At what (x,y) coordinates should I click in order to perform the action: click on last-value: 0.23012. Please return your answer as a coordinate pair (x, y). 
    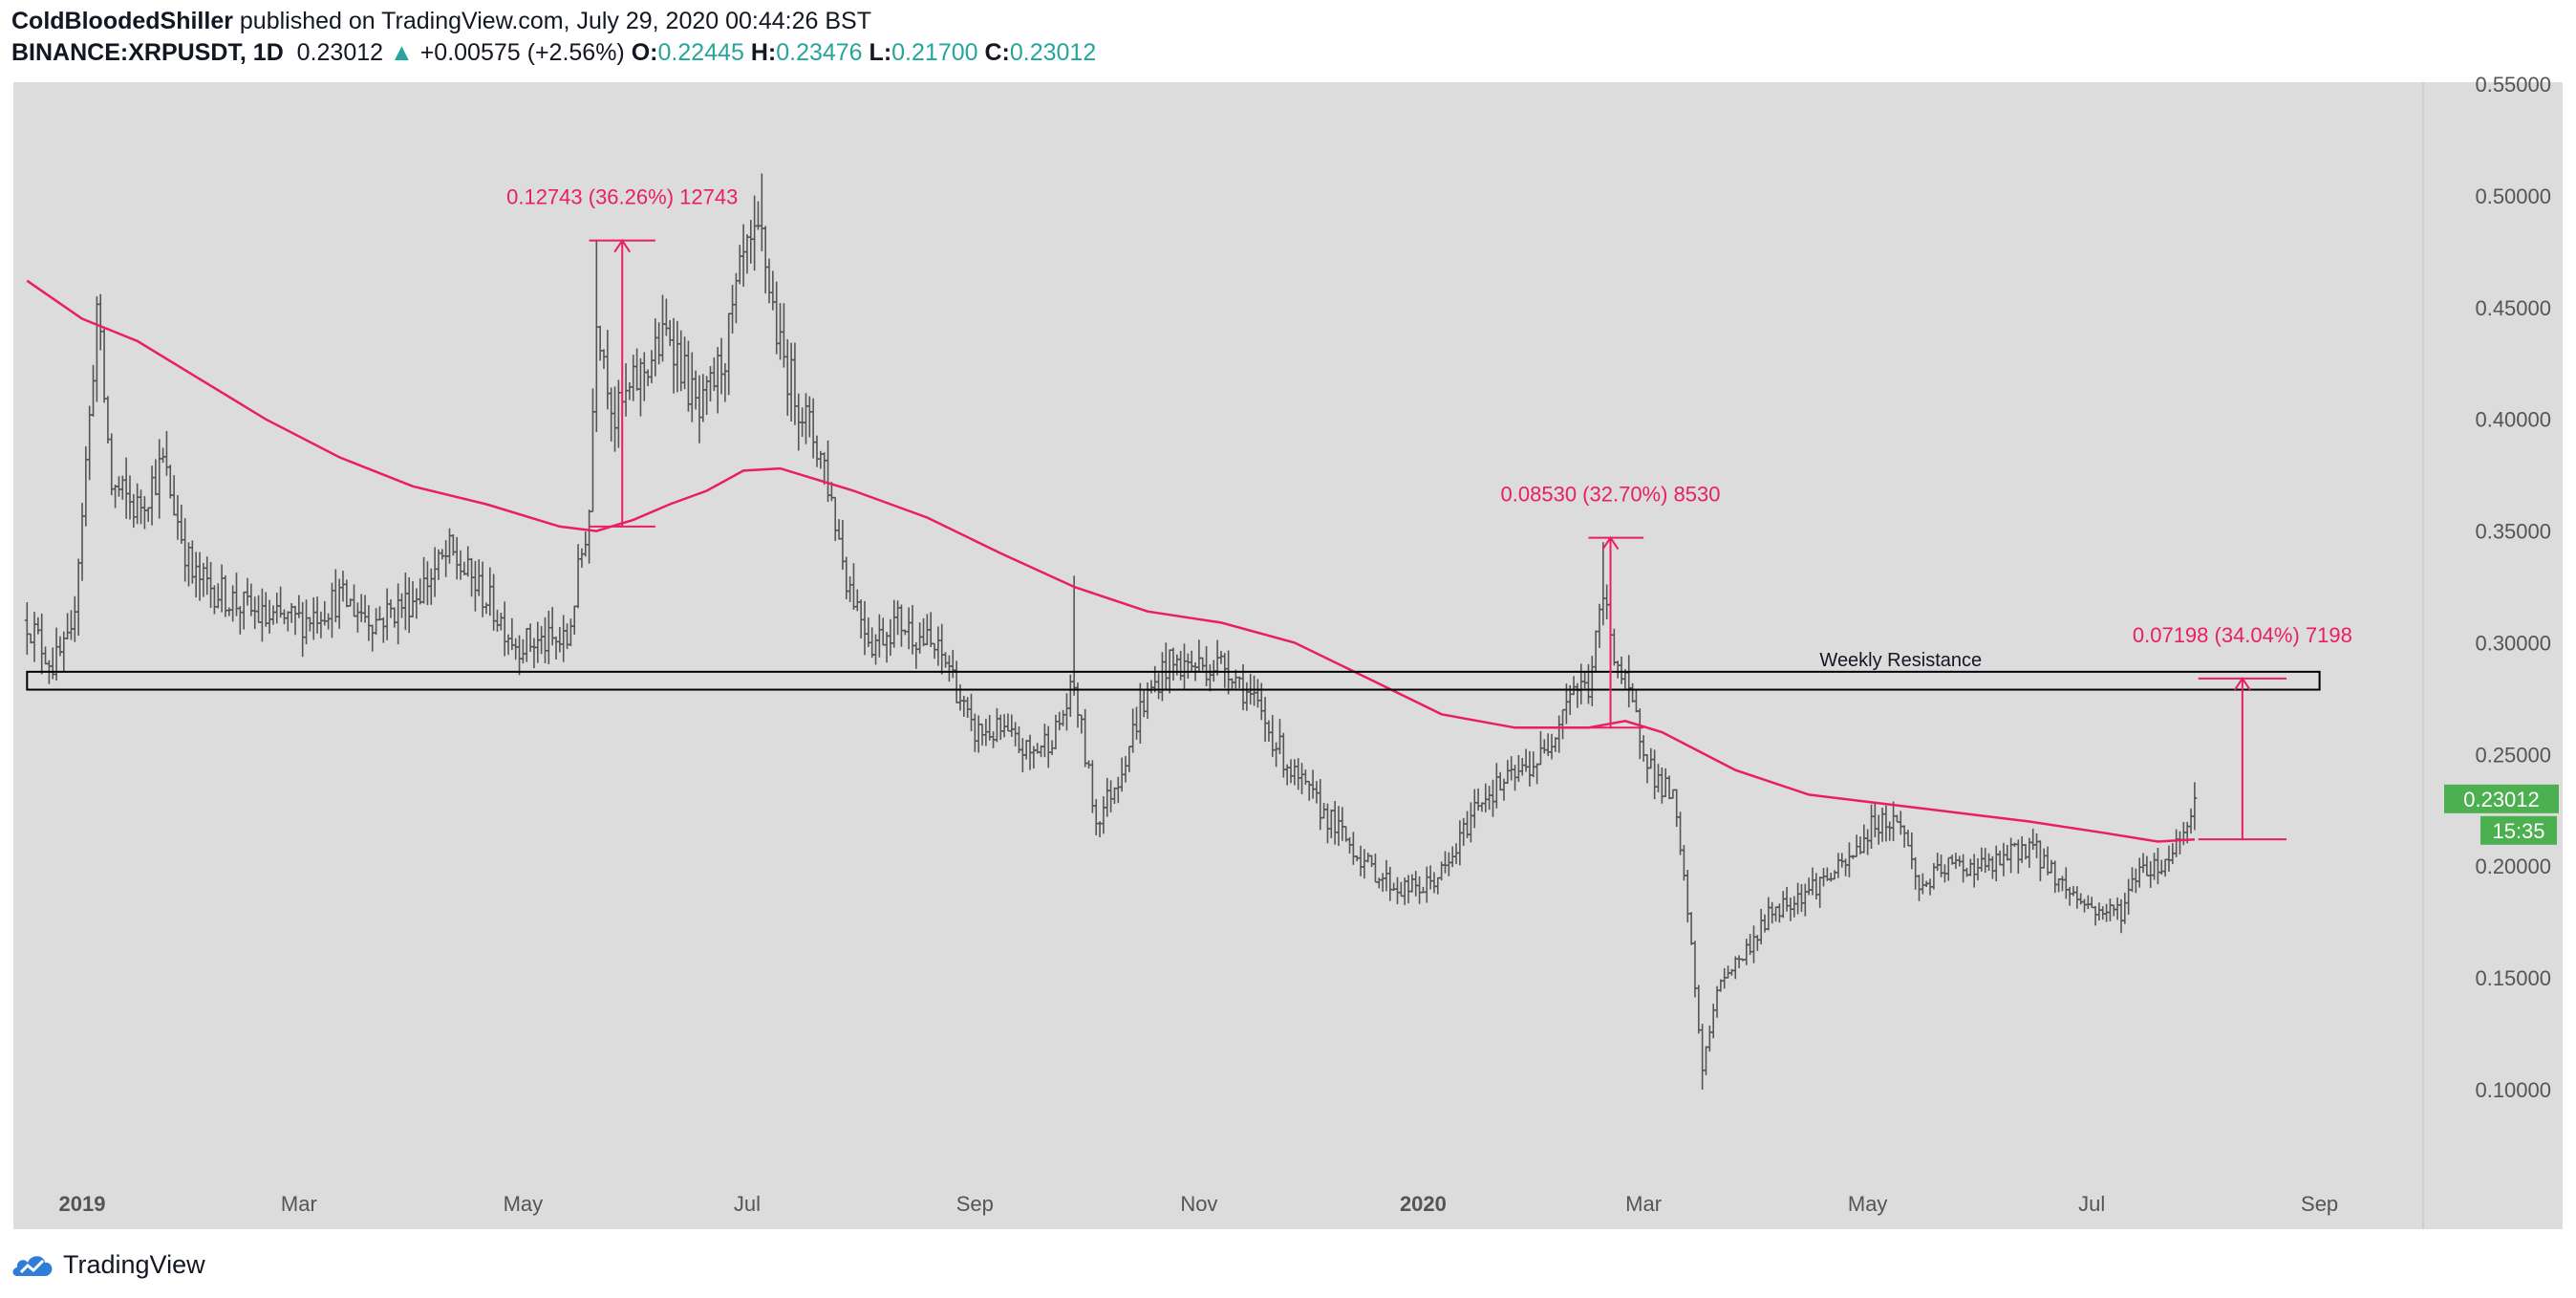
    Looking at the image, I should click on (340, 52).